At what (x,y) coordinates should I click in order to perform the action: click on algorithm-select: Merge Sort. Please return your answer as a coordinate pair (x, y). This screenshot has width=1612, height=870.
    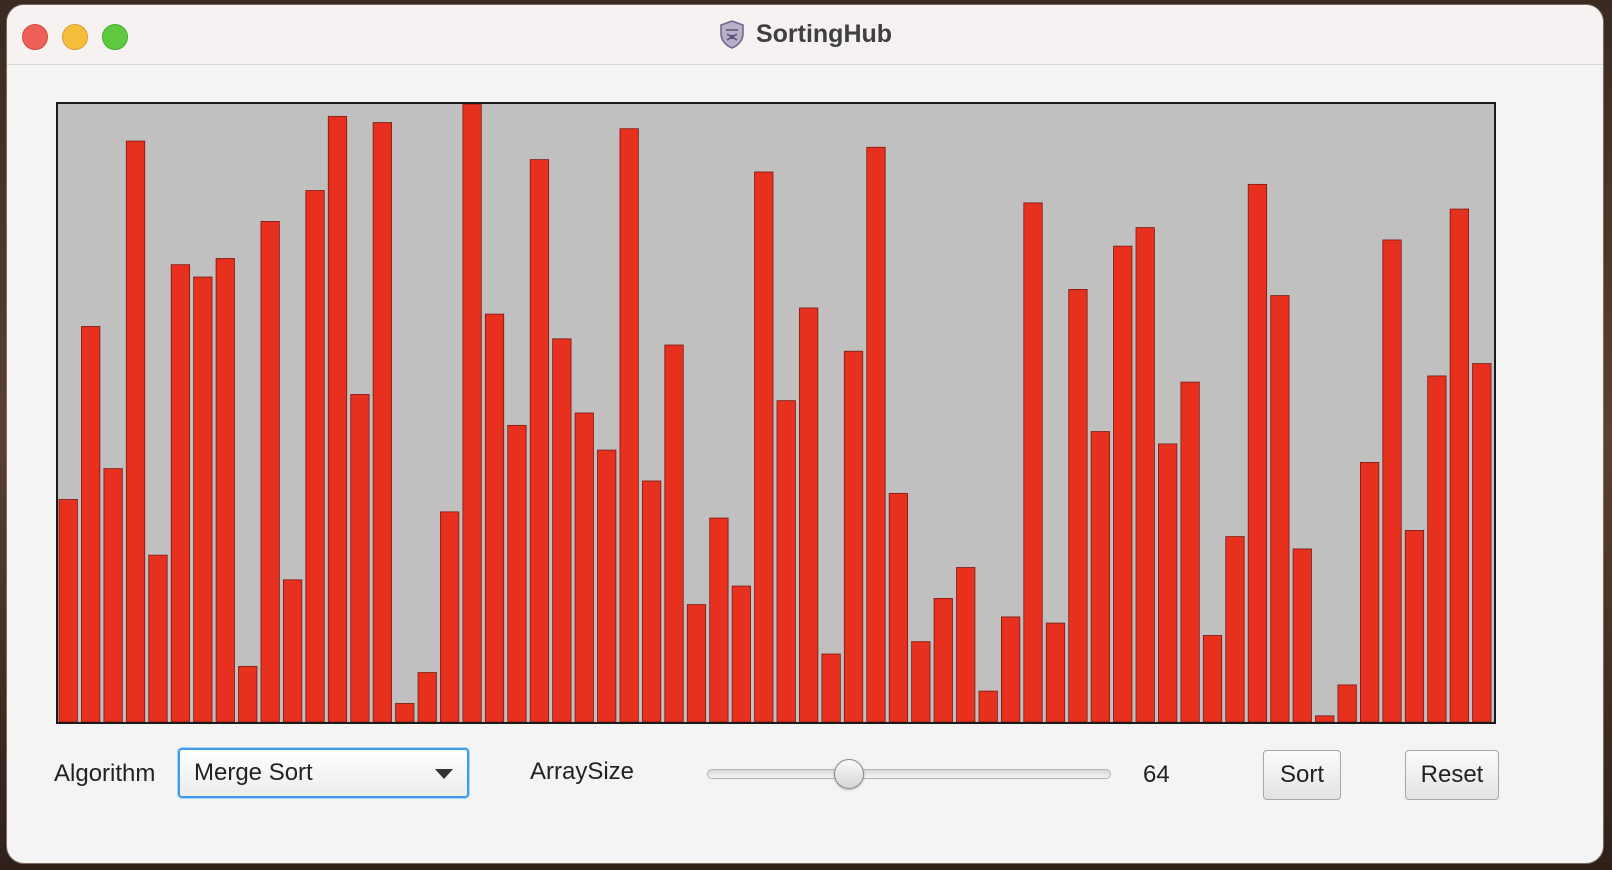
    Looking at the image, I should click on (323, 773).